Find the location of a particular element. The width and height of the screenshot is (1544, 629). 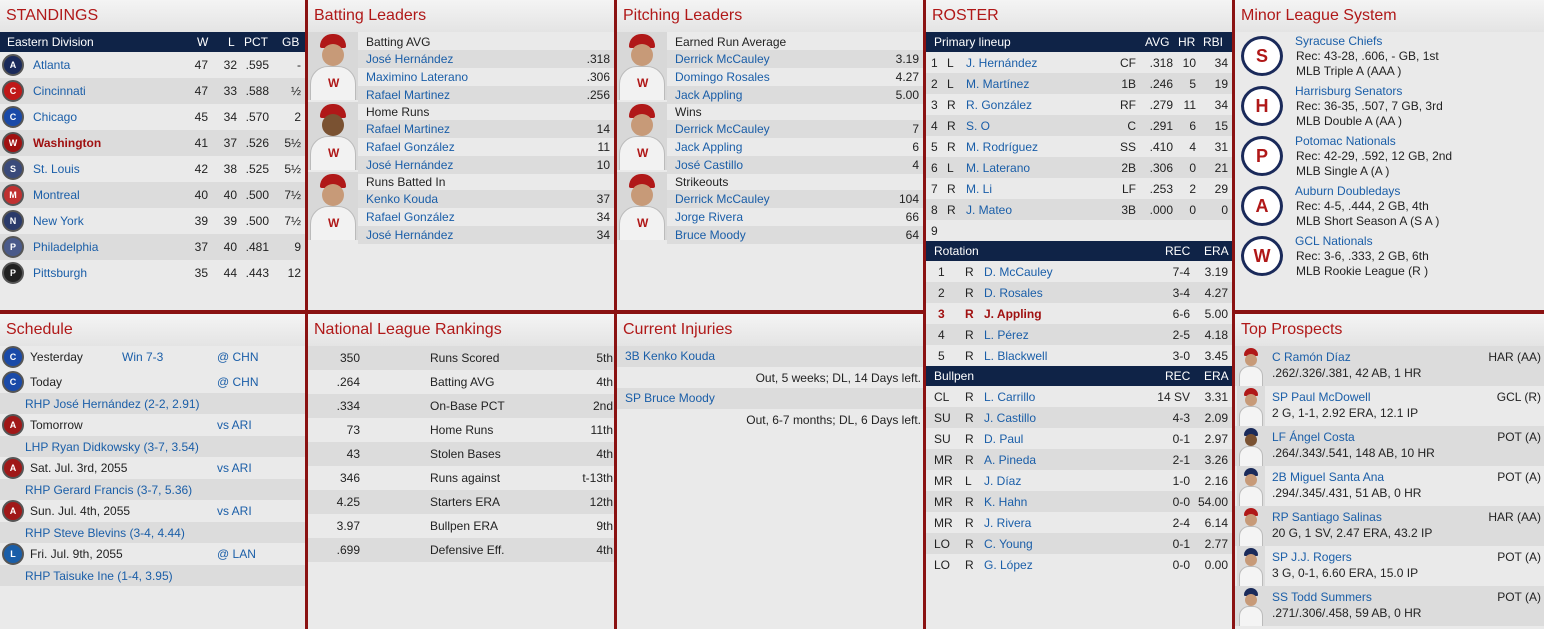

team-name-link: Pittsburgh is located at coordinates (60, 273).